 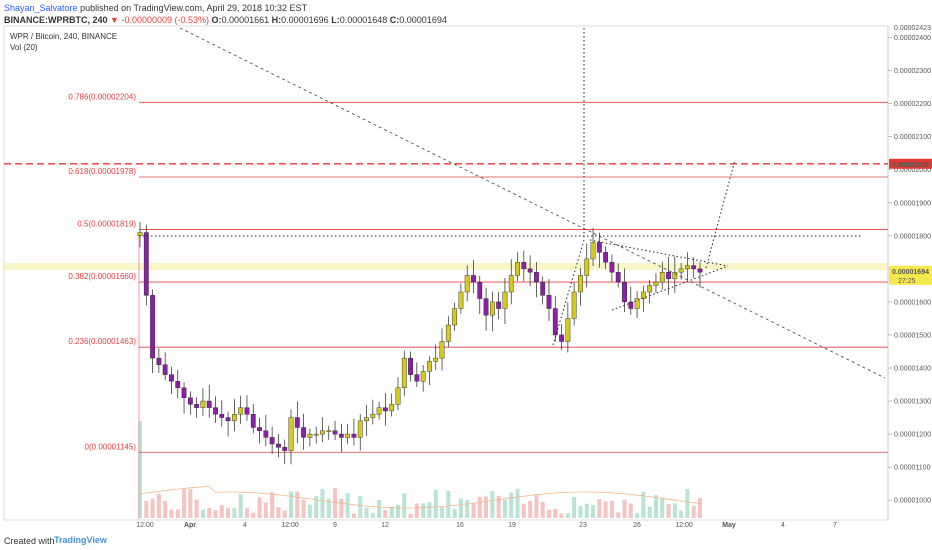 What do you see at coordinates (80, 540) in the screenshot?
I see `tradingview-logo: TradingView` at bounding box center [80, 540].